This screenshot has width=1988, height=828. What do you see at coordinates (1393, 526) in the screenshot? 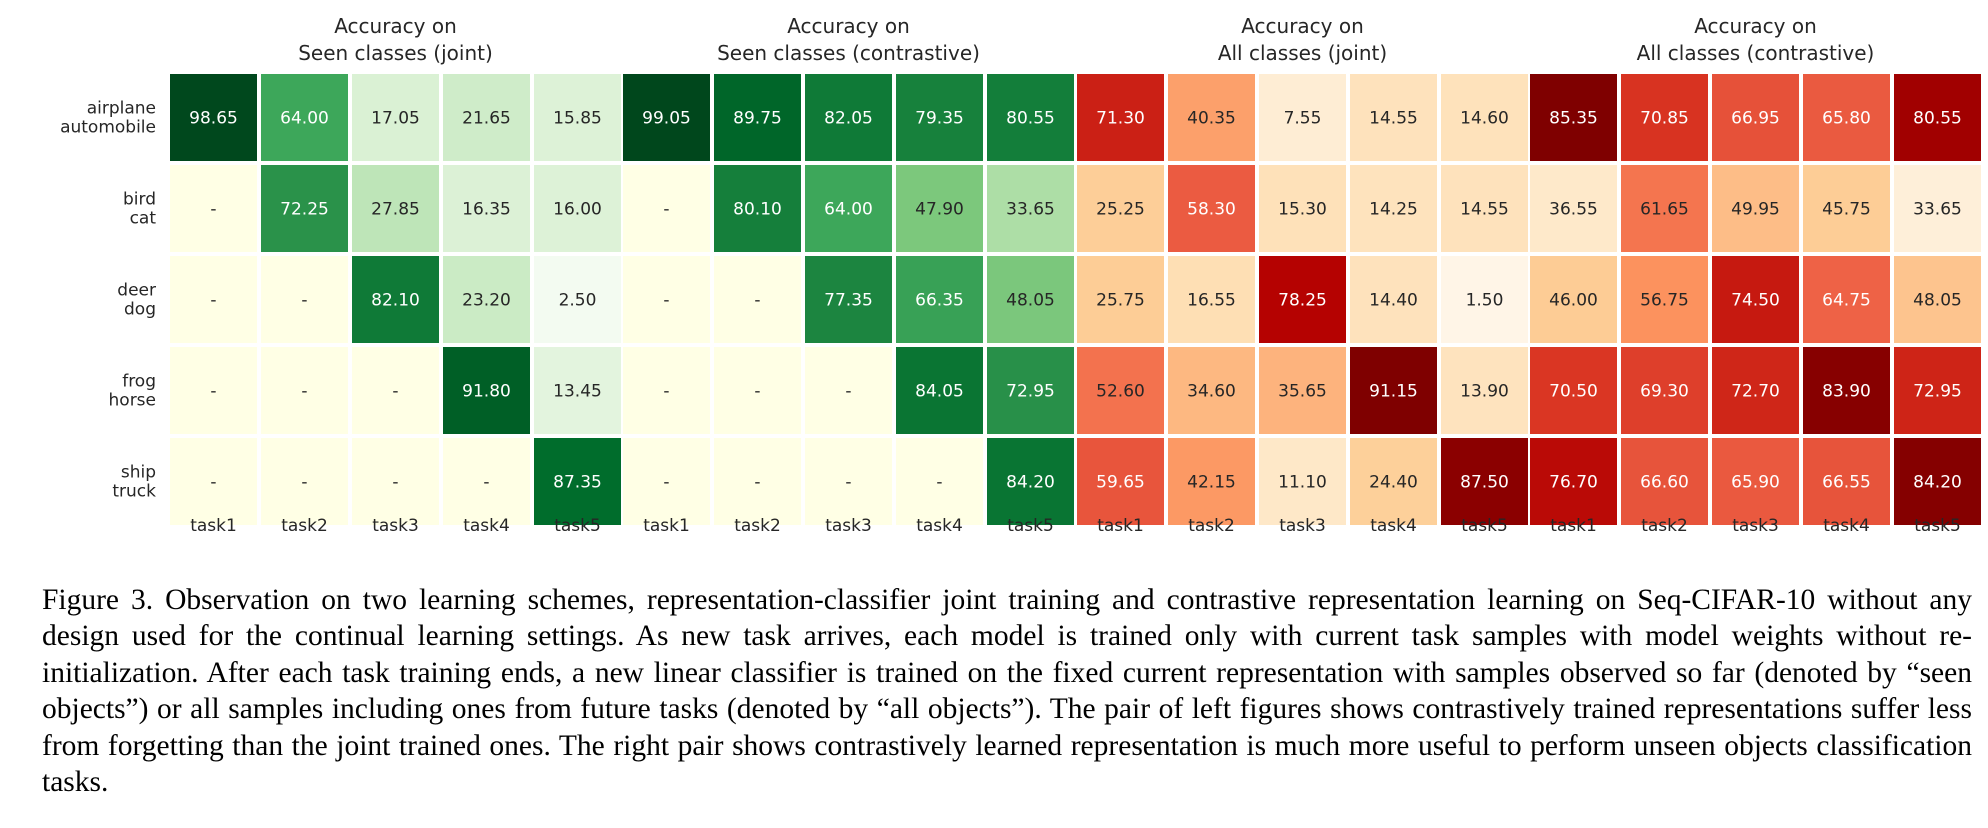
I see `x-tick-label: task4` at bounding box center [1393, 526].